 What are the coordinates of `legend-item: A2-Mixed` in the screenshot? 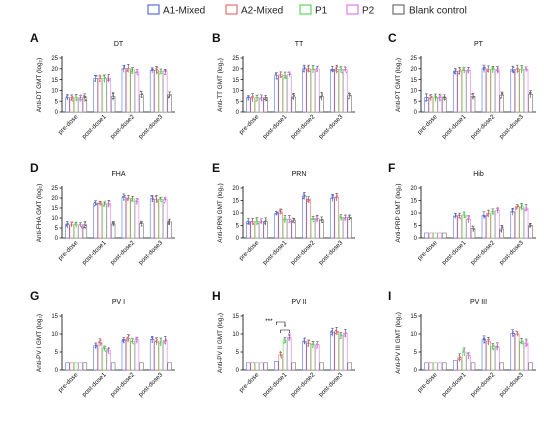 It's located at (254, 10).